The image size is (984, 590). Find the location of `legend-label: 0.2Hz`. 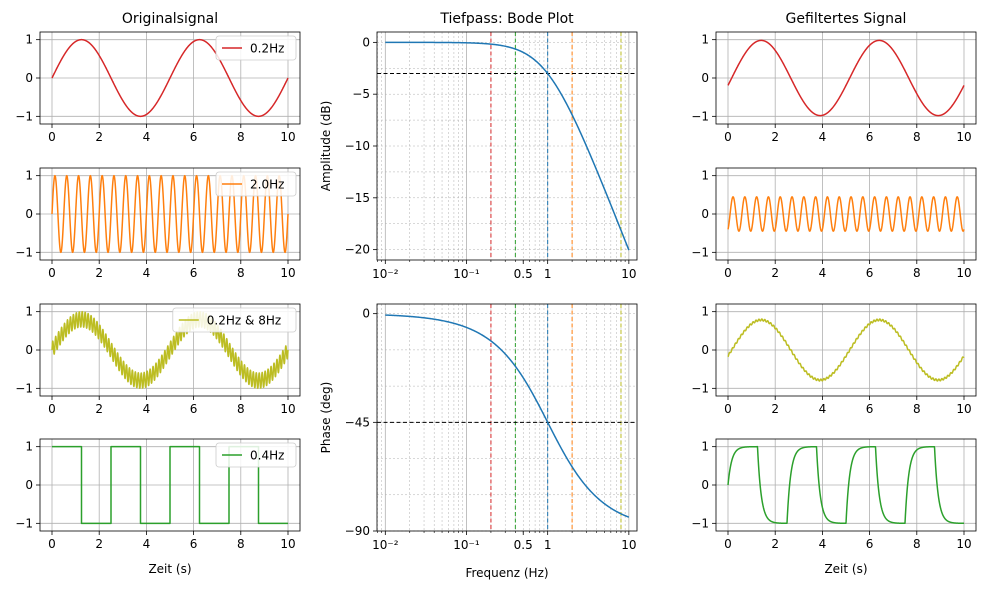

legend-label: 0.2Hz is located at coordinates (267, 49).